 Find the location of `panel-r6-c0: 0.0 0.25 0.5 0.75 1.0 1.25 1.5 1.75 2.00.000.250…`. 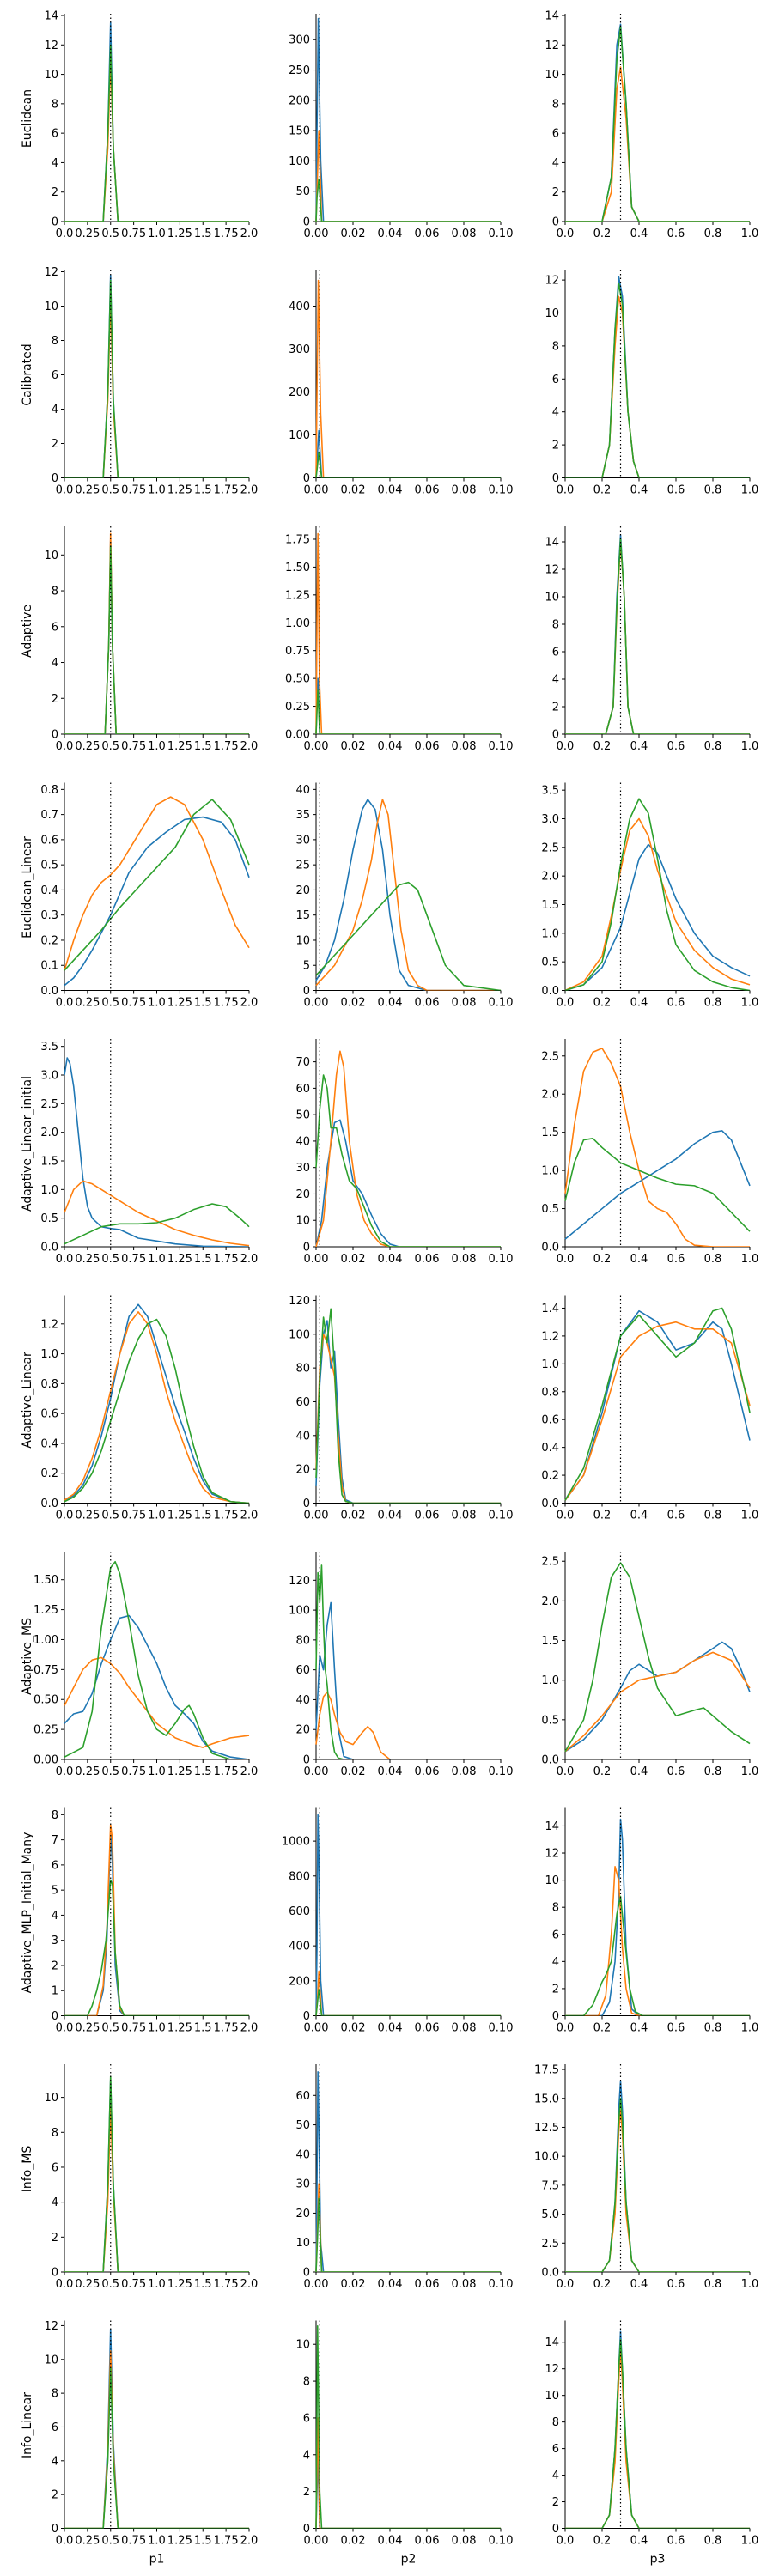

panel-r6-c0: 0.0 0.25 0.5 0.75 1.0 1.25 1.5 1.75 2.00.000.250… is located at coordinates (145, 1665).